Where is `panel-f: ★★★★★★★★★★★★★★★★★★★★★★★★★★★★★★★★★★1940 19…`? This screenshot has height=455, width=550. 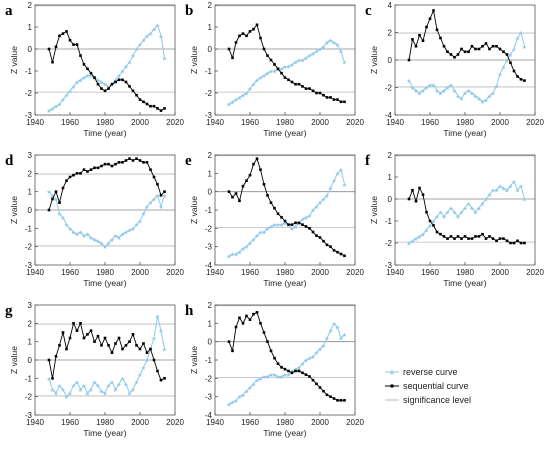 panel-f: ★★★★★★★★★★★★★★★★★★★★★★★★★★★★★★★★★★1940 19… is located at coordinates (454, 219).